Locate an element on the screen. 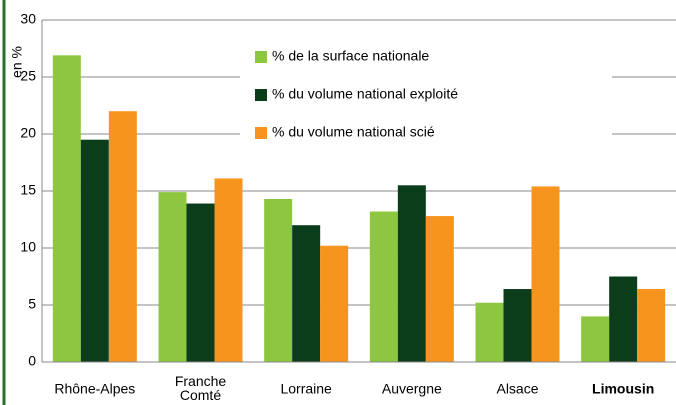  x-tick-label: Limousin is located at coordinates (623, 389).